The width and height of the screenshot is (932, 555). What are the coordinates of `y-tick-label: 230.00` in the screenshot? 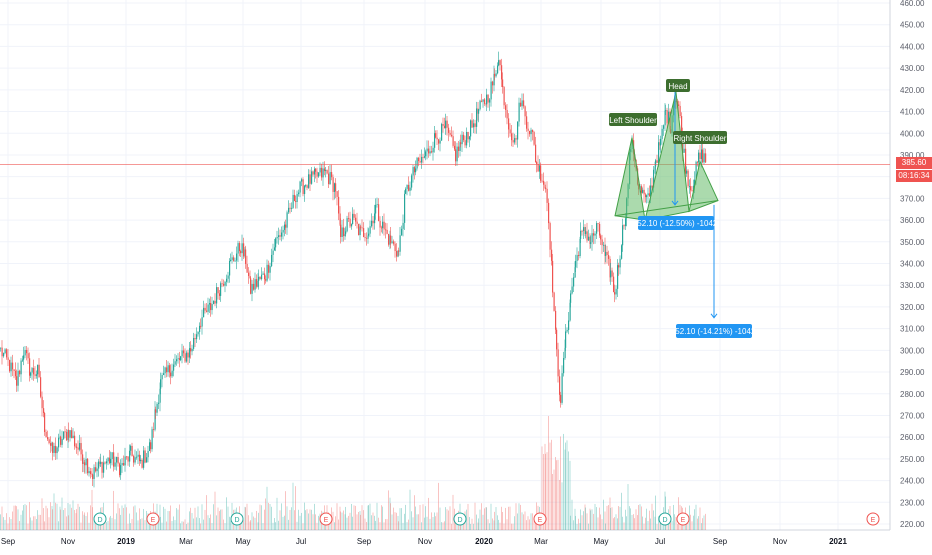 It's located at (912, 502).